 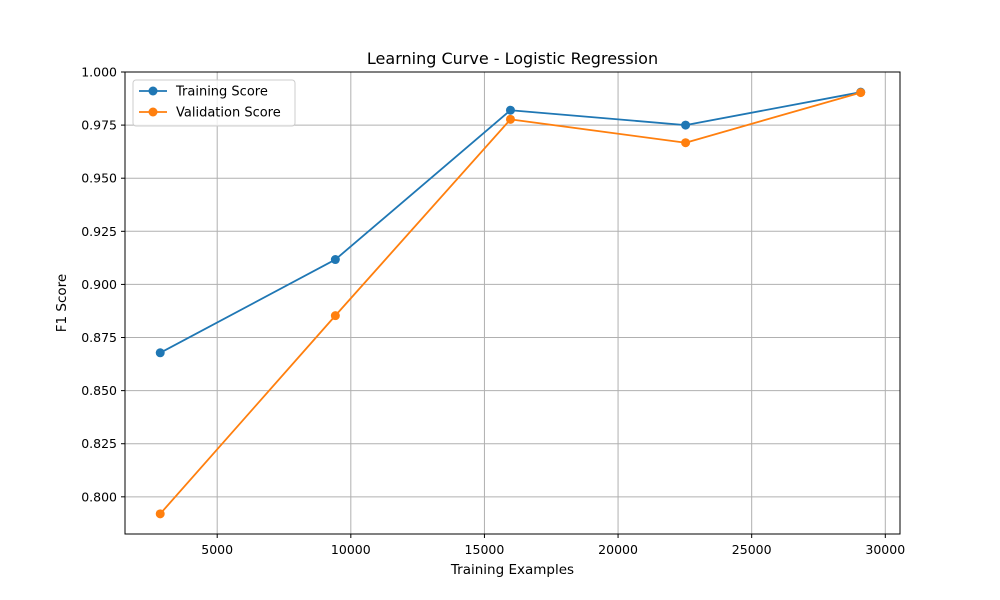 I want to click on x-tick-label: 15000, so click(x=485, y=549).